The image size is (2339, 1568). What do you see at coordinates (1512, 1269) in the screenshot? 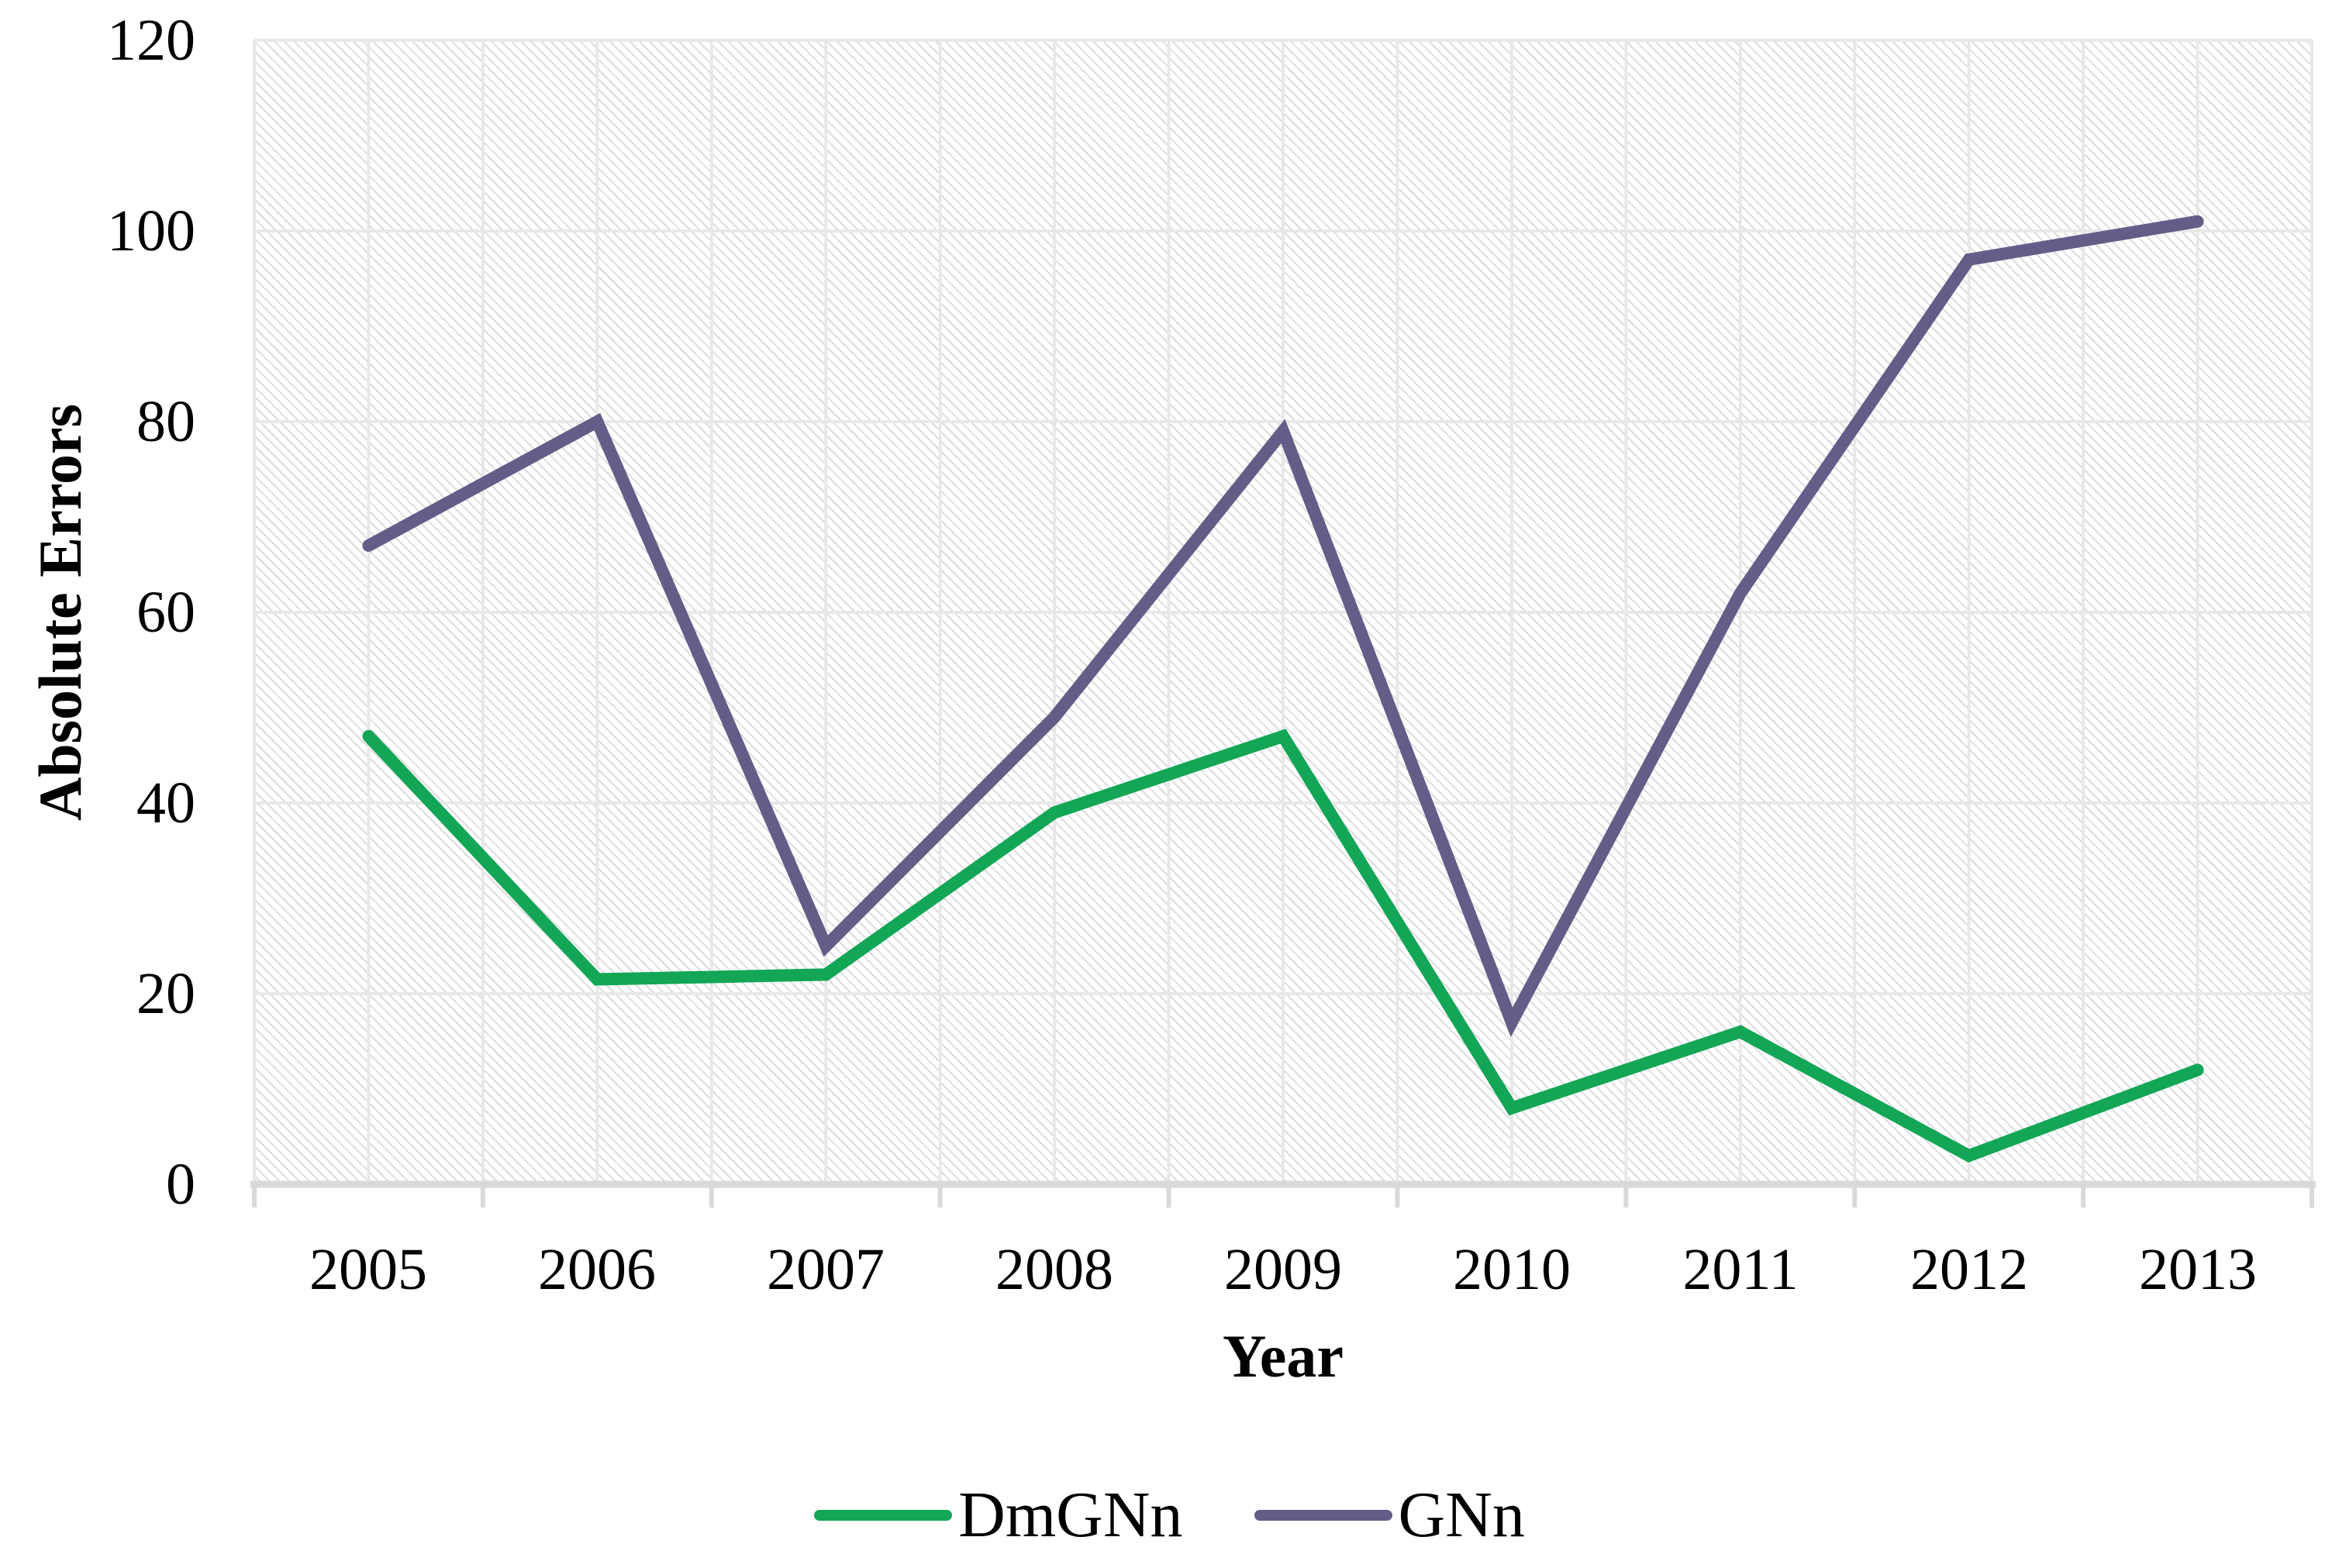
I see `x-tick-label: 2010` at bounding box center [1512, 1269].